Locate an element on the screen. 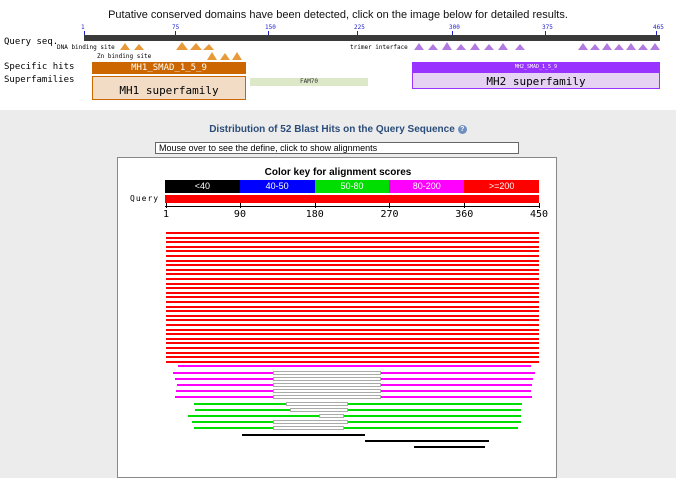  ruler-tick-label: 75 is located at coordinates (176, 27).